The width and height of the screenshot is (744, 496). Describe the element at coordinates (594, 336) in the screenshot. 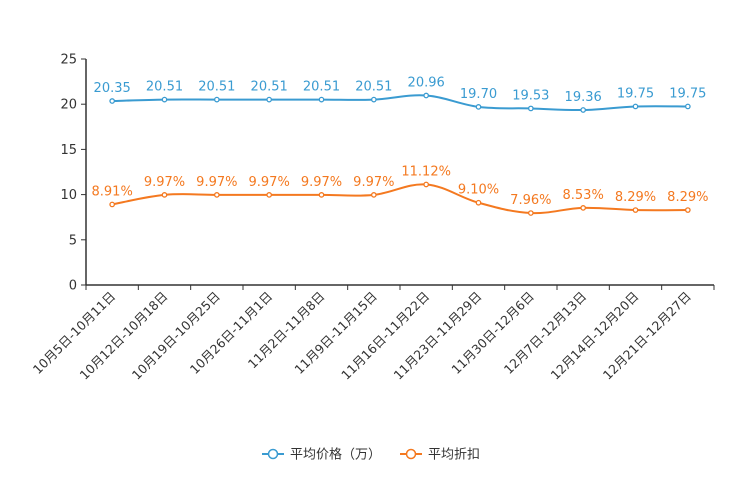

I see `x-tick-label: 12月14日-12月20日` at that location.